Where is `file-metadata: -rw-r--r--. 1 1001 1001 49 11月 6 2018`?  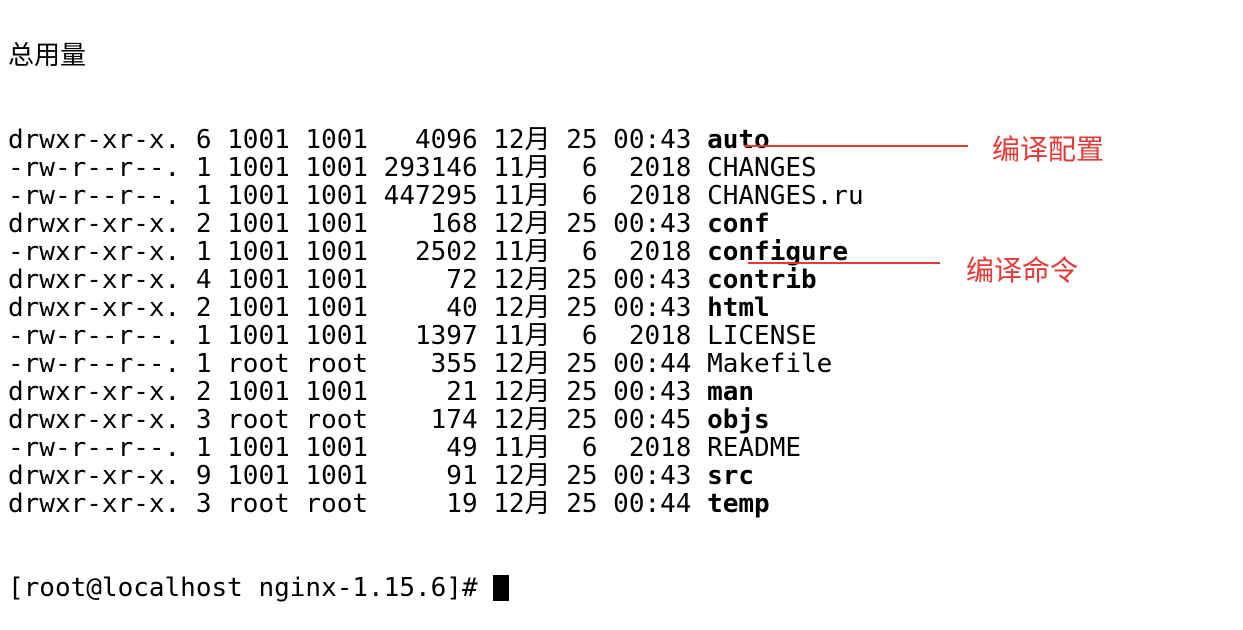
file-metadata: -rw-r--r--. 1 1001 1001 49 11月 6 2018 is located at coordinates (358, 448).